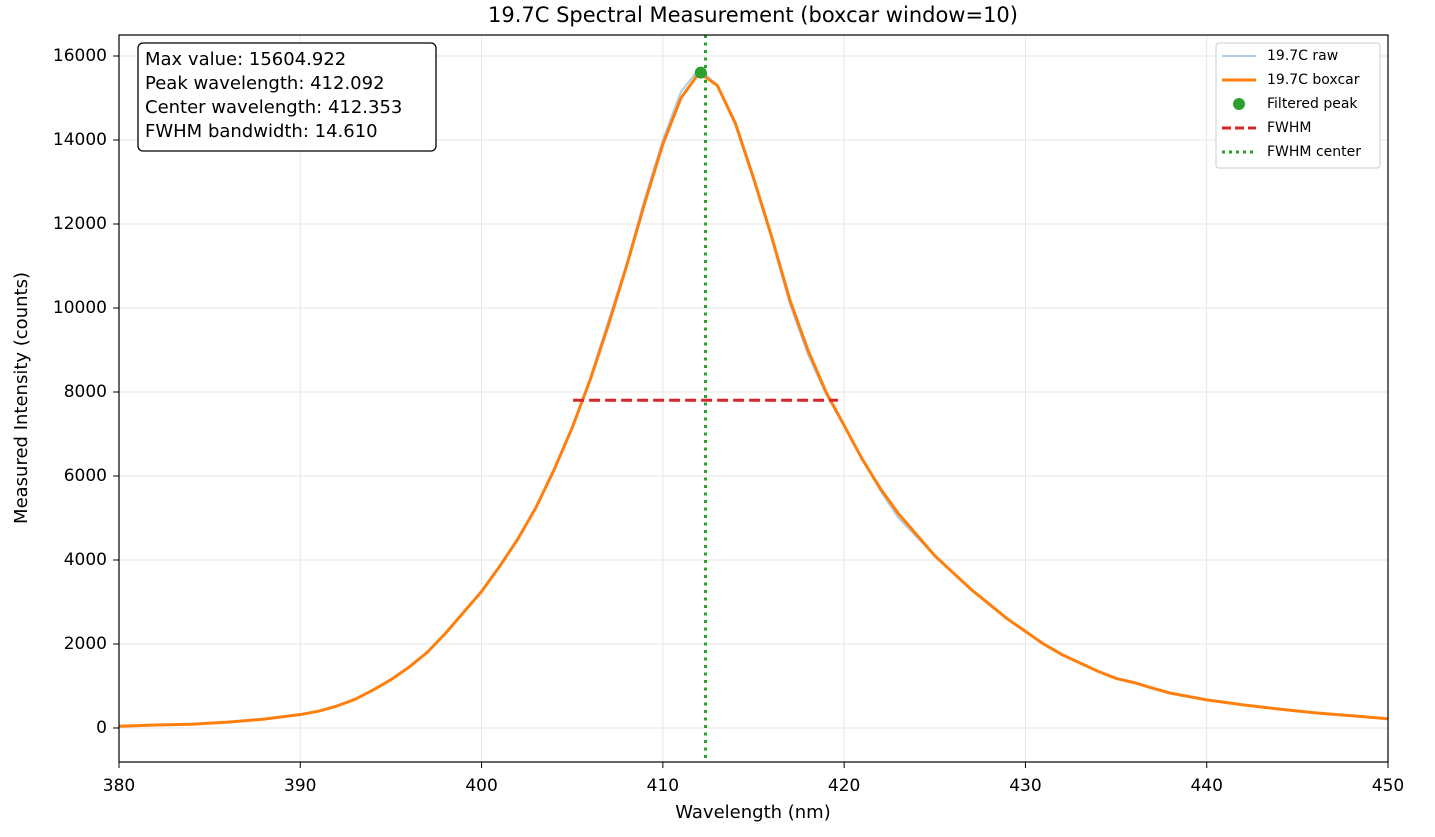  I want to click on legend-label: FWHM, so click(1289, 128).